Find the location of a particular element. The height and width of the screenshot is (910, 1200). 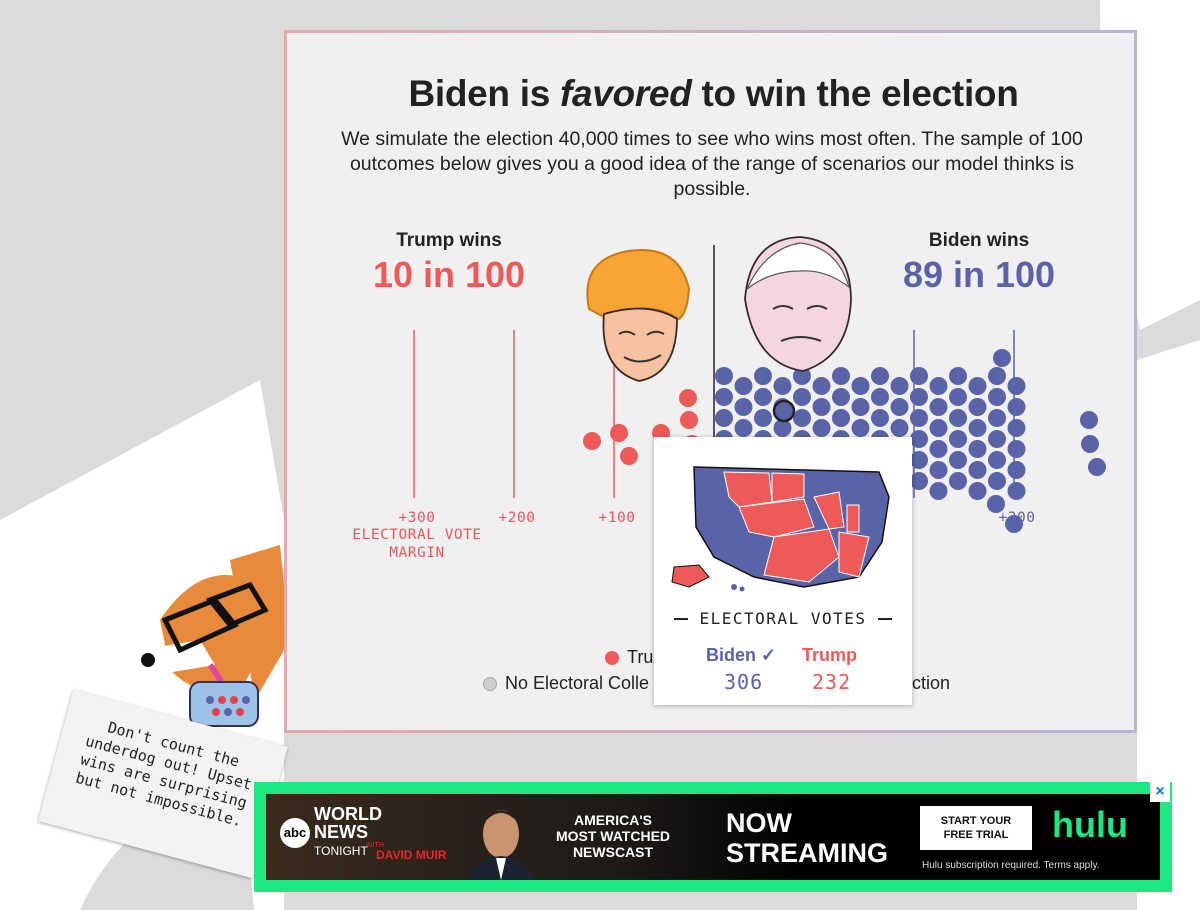

start-trial-button: START YOUR FREE TRIAL is located at coordinates (976, 828).